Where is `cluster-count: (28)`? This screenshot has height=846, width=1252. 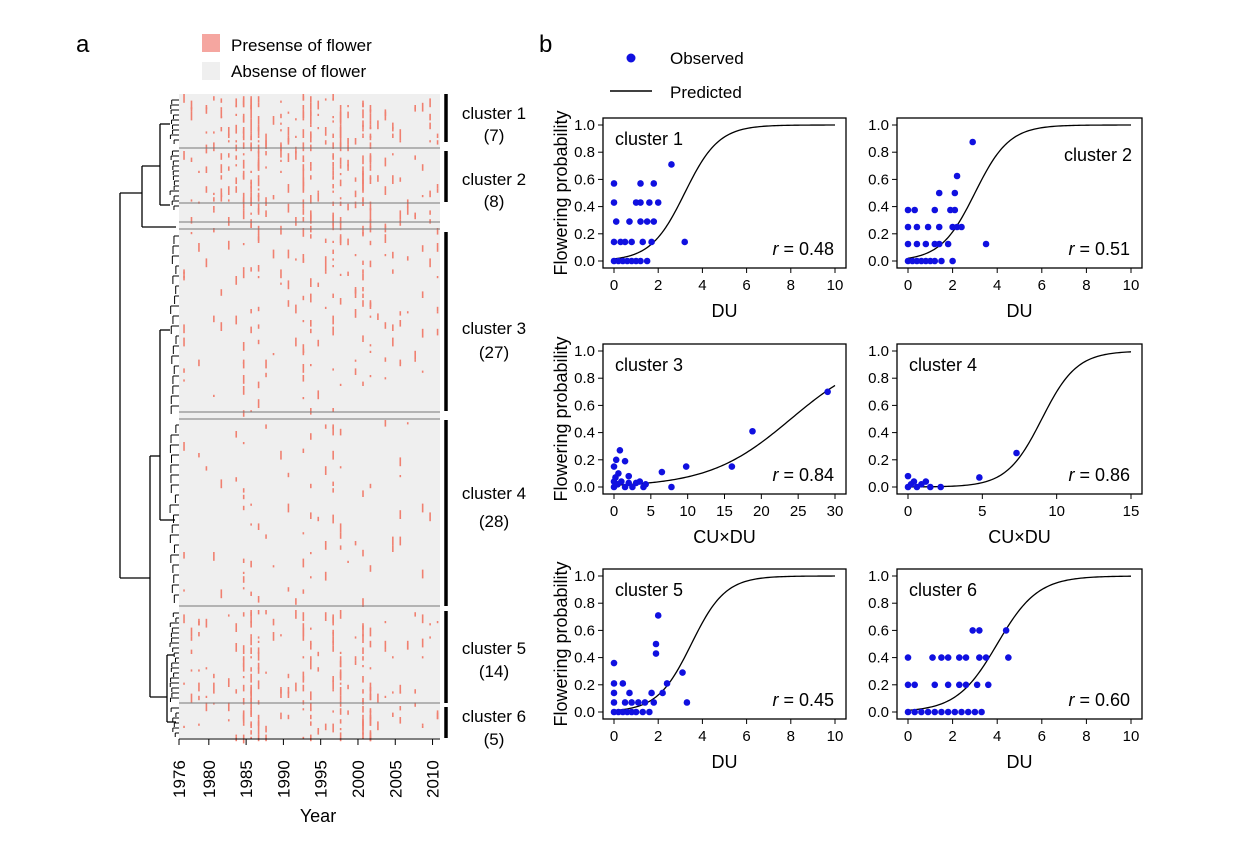 cluster-count: (28) is located at coordinates (494, 521).